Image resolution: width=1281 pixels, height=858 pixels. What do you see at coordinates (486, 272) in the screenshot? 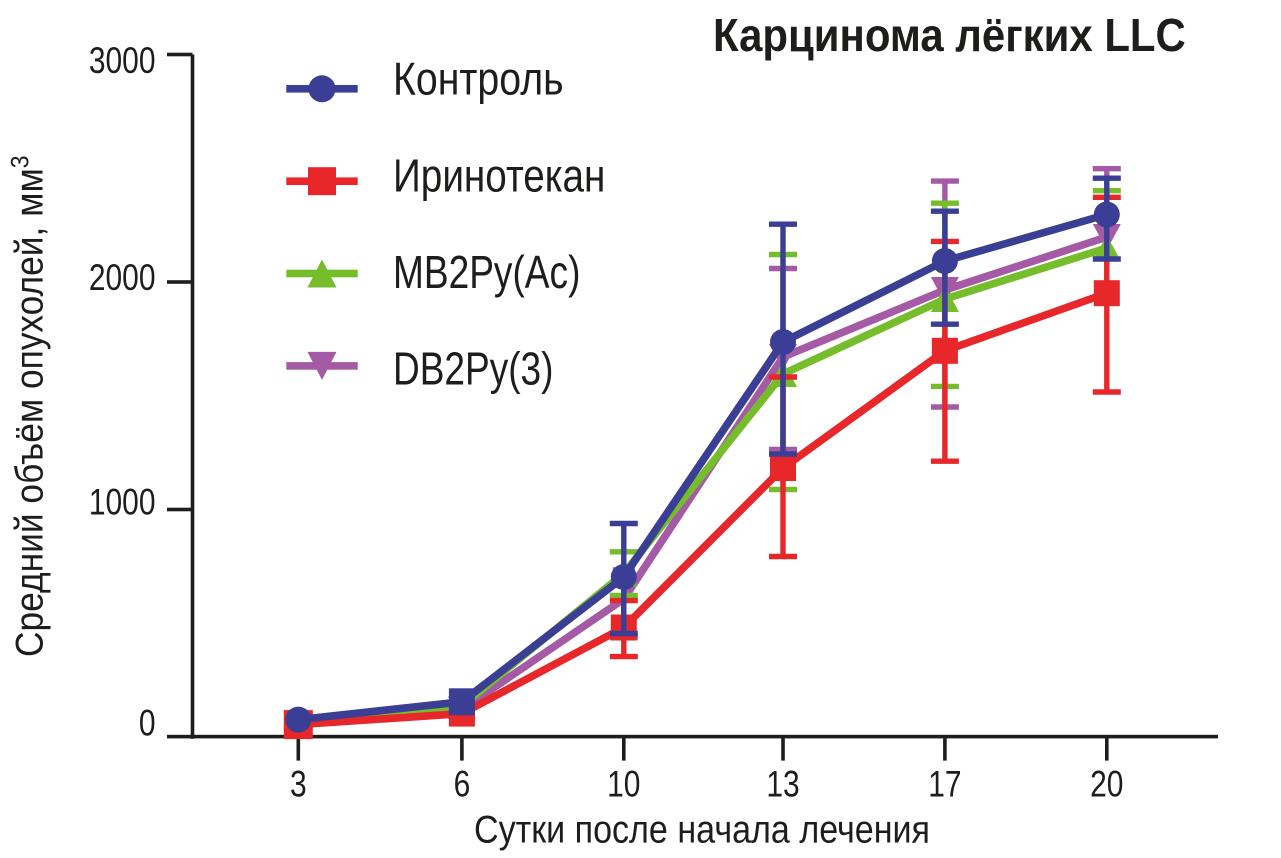
I see `svg-text: MB2Py(Ac)` at bounding box center [486, 272].